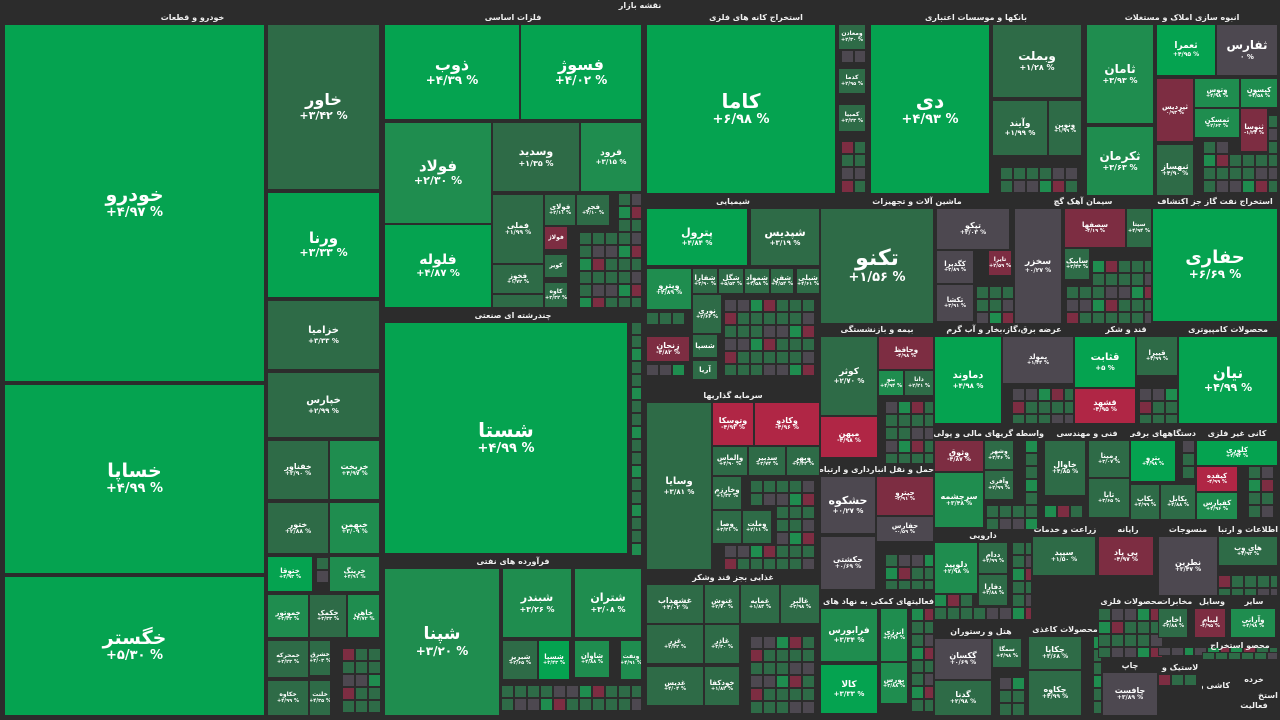  I want to click on stock-tile: وثوق -۴/۸۷ %, so click(959, 456).